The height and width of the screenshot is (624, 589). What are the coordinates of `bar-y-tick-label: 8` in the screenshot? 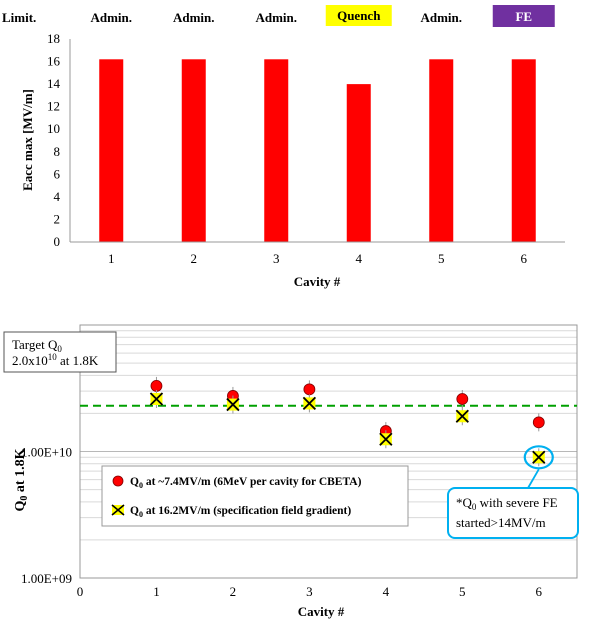 It's located at (57, 151).